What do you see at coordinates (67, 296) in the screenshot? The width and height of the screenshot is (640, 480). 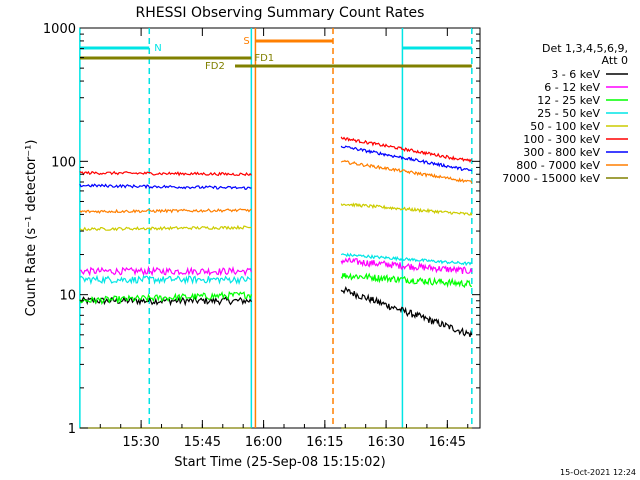 I see `y-tick-label-10: 10` at bounding box center [67, 296].